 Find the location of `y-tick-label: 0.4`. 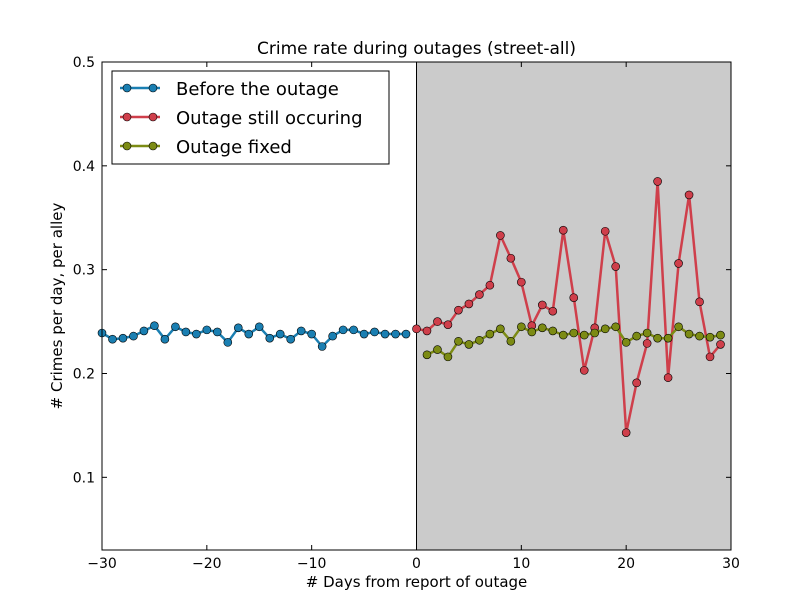

y-tick-label: 0.4 is located at coordinates (84, 167).